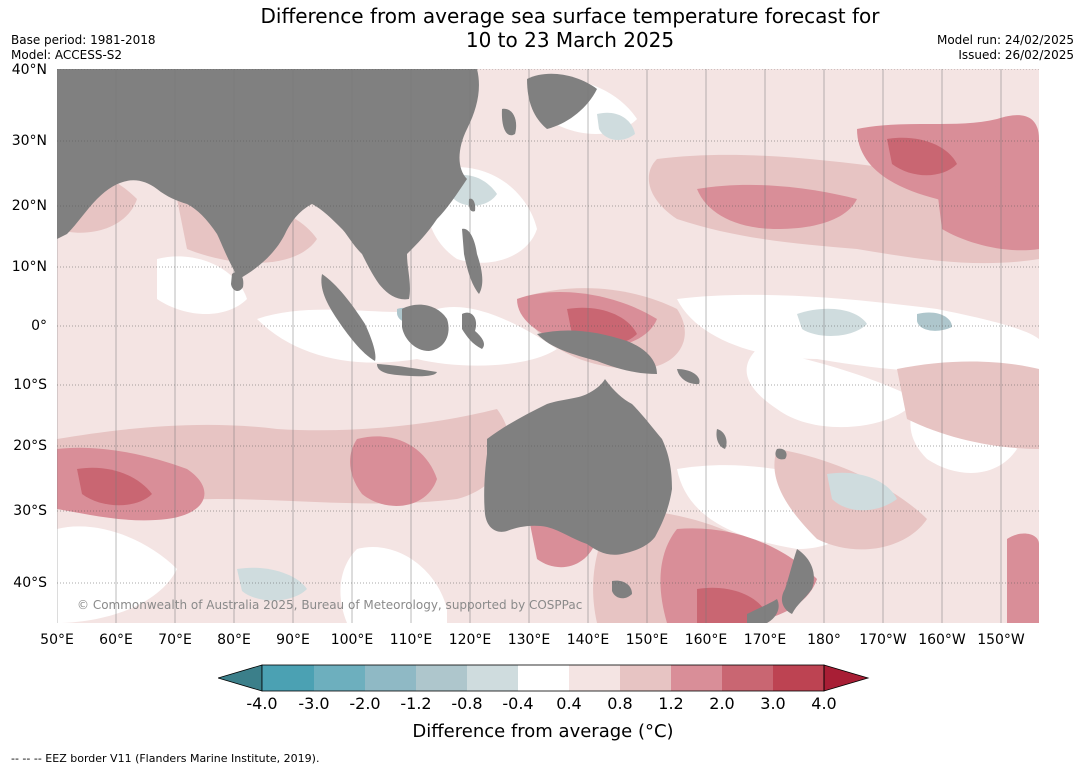  I want to click on lat-label-30n: 30°N, so click(29, 141).